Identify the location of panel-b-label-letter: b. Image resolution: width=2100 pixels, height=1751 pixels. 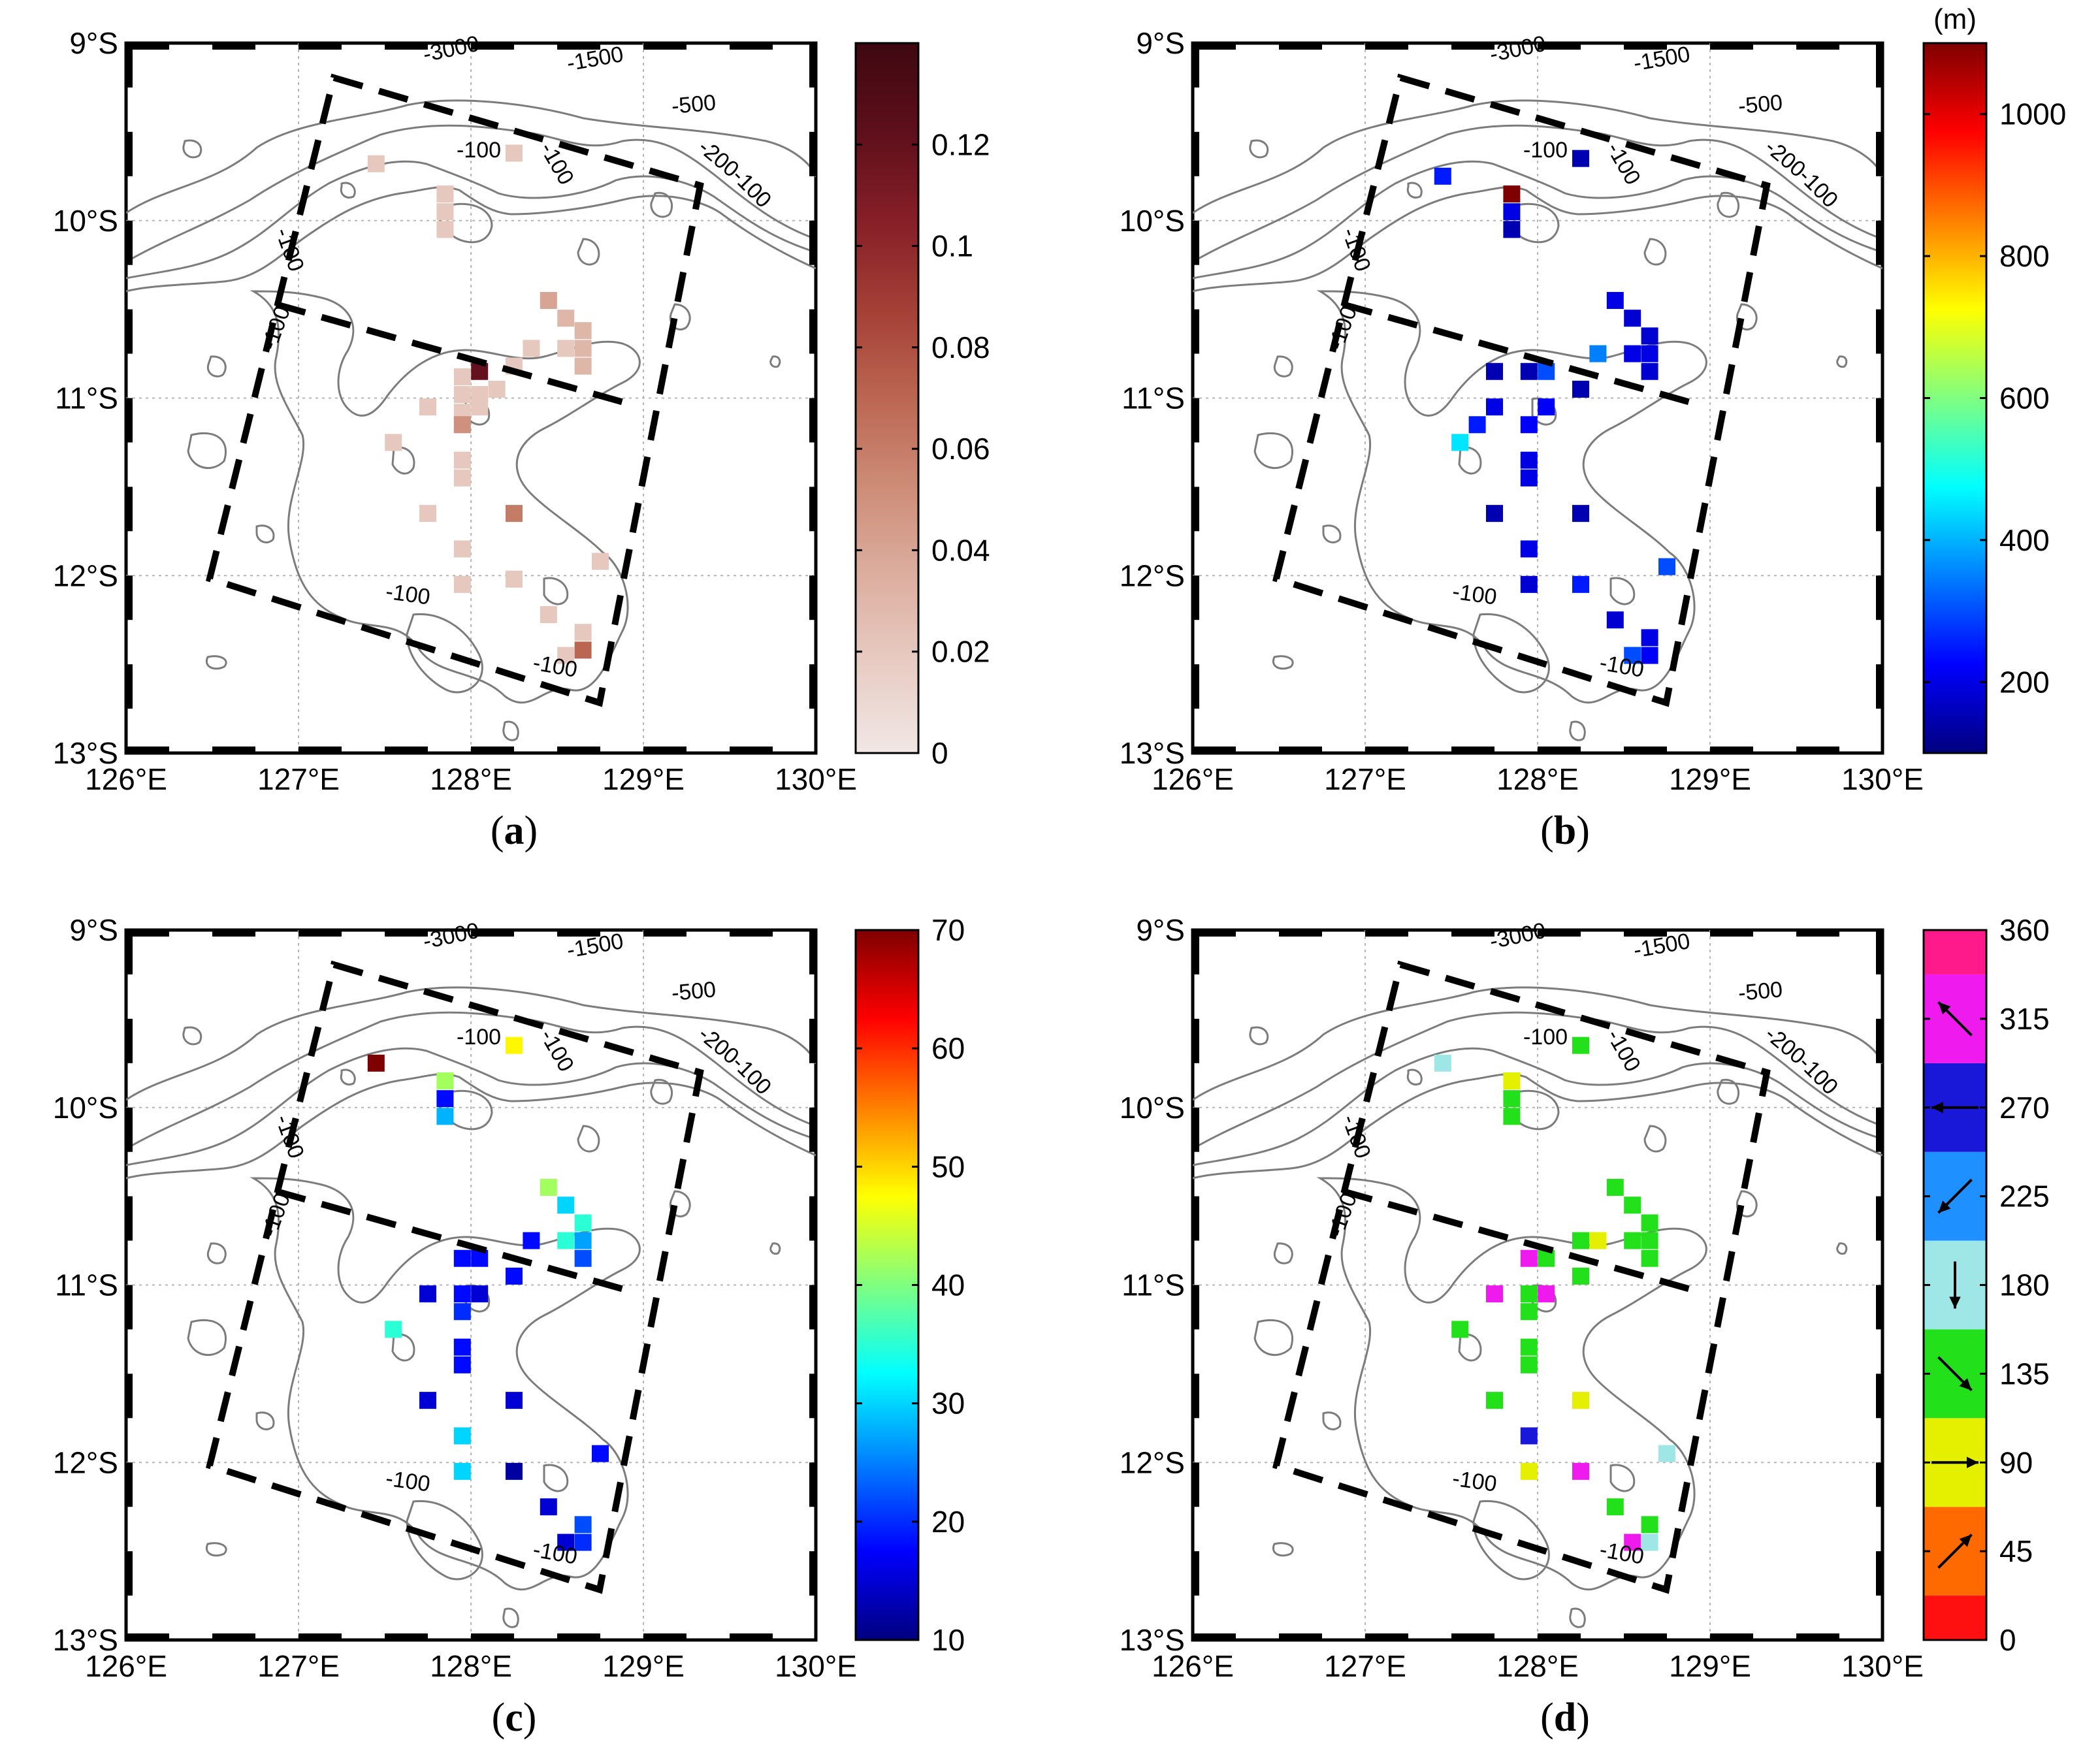
(1565, 831).